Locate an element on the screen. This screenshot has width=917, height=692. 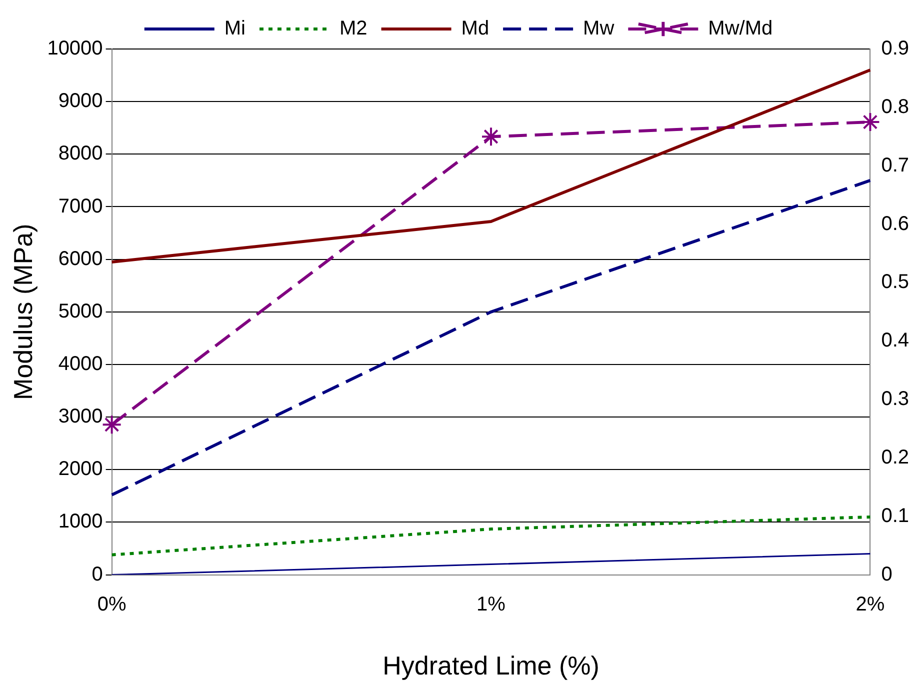
y2-tick-label: 0.3 is located at coordinates (895, 399).